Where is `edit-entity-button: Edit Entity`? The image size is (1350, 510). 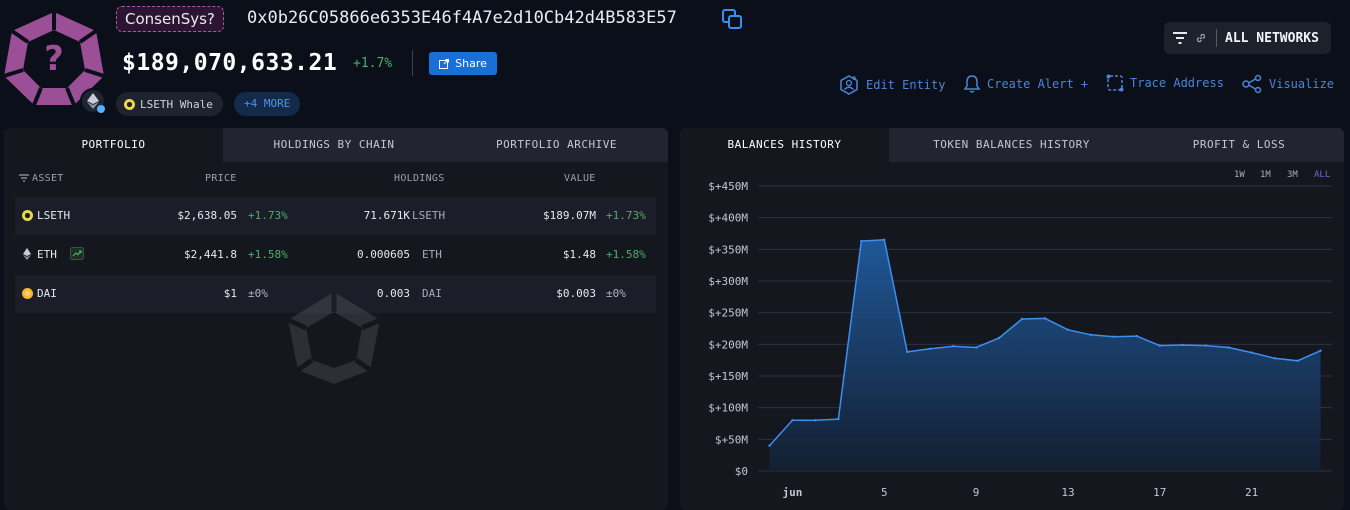 edit-entity-button: Edit Entity is located at coordinates (891, 85).